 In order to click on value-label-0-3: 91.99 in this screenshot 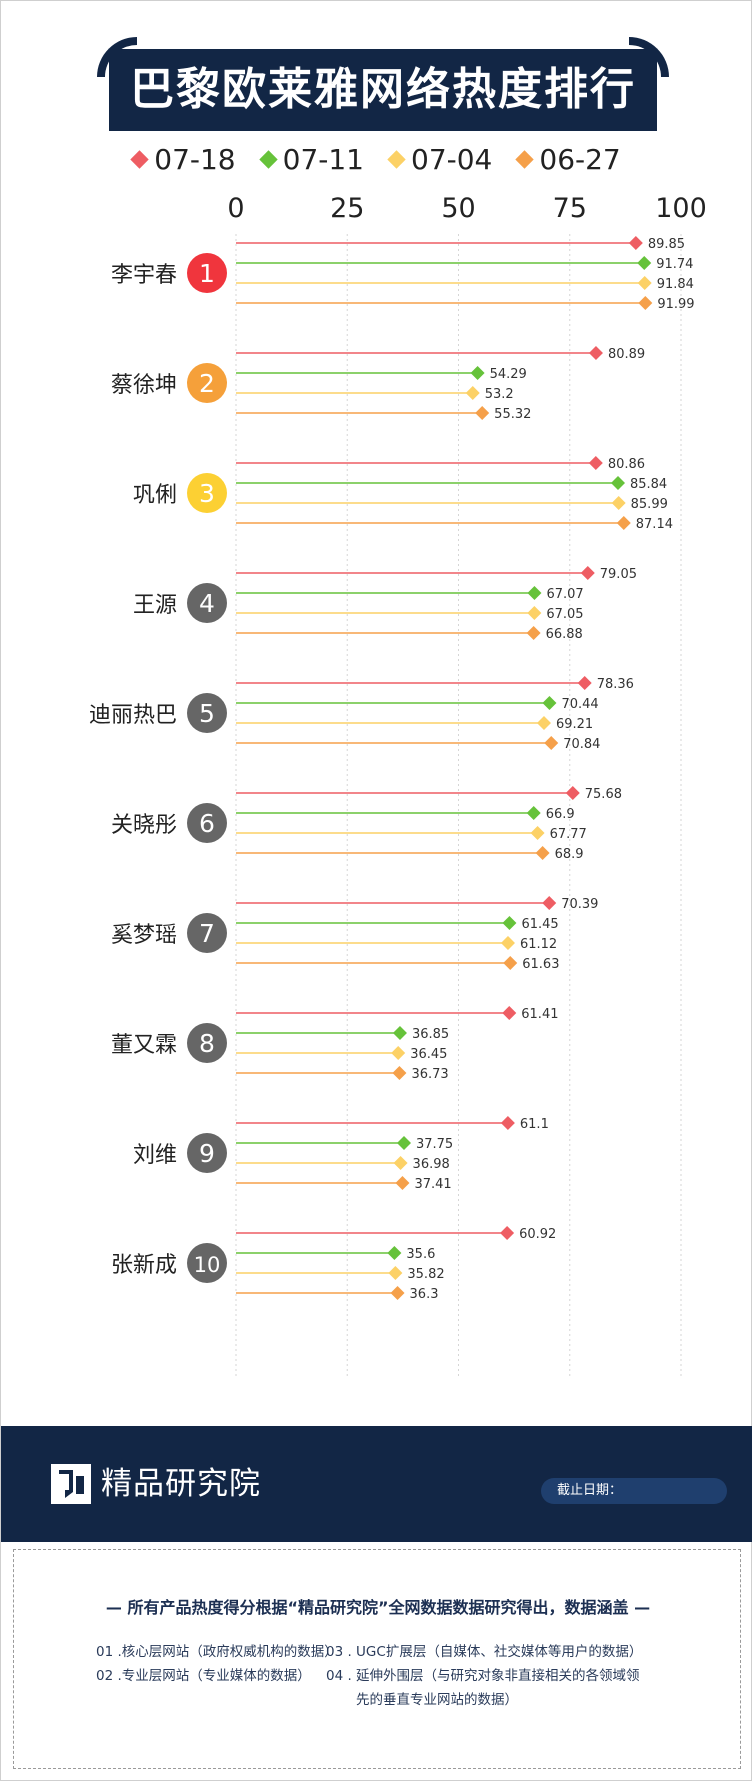, I will do `click(675, 304)`.